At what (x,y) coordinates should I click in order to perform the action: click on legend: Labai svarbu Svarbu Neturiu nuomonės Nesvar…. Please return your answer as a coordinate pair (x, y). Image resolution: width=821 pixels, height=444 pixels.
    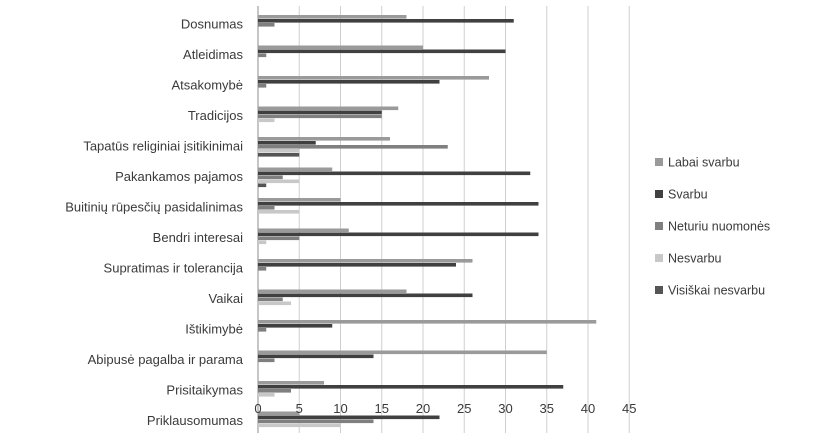
    Looking at the image, I should click on (712, 227).